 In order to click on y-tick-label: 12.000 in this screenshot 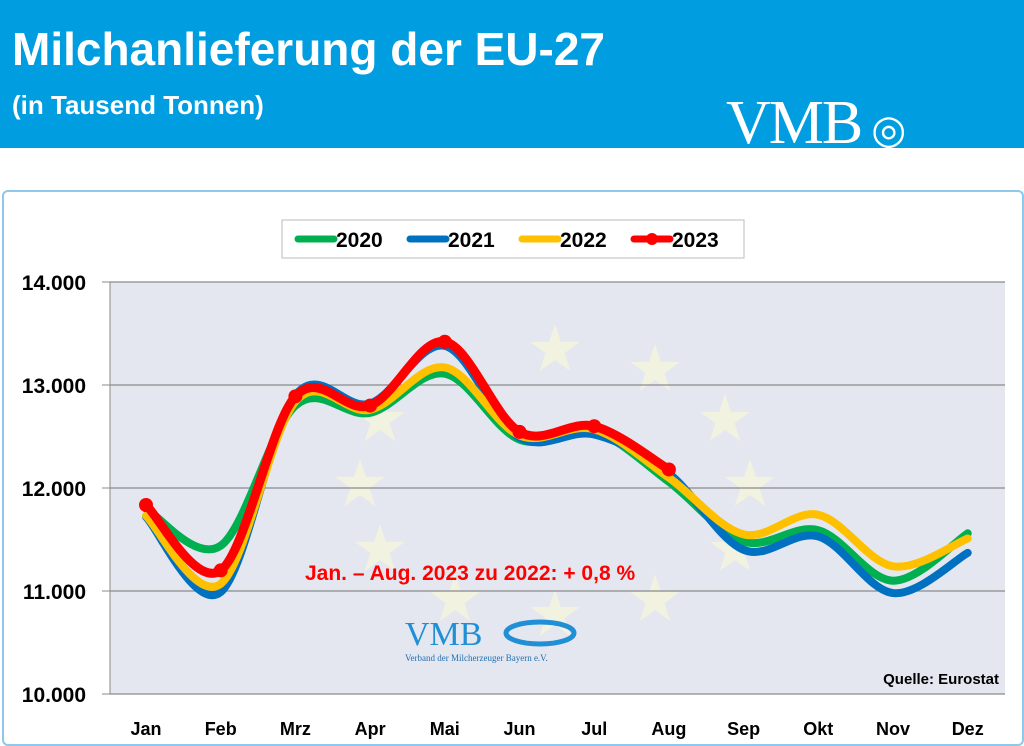, I will do `click(54, 489)`.